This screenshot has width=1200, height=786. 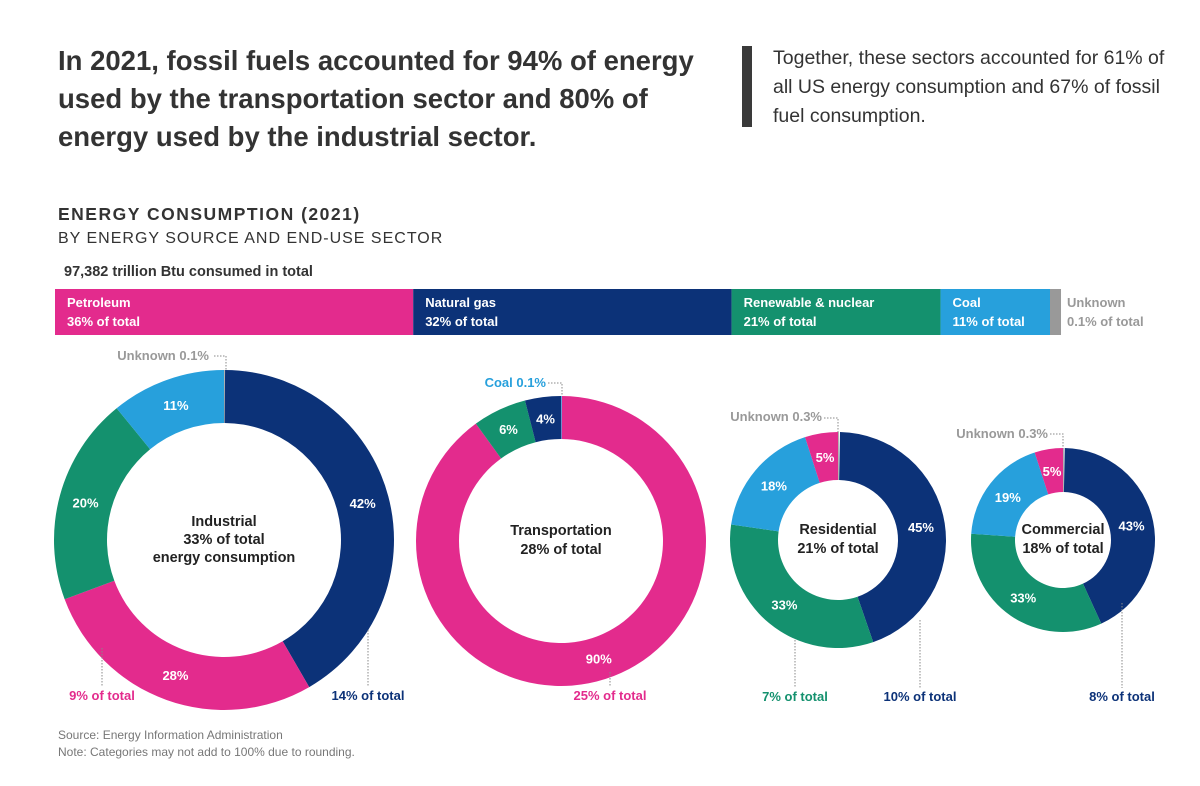 I want to click on bar-label-natural-gas: Natural gas, so click(x=460, y=302).